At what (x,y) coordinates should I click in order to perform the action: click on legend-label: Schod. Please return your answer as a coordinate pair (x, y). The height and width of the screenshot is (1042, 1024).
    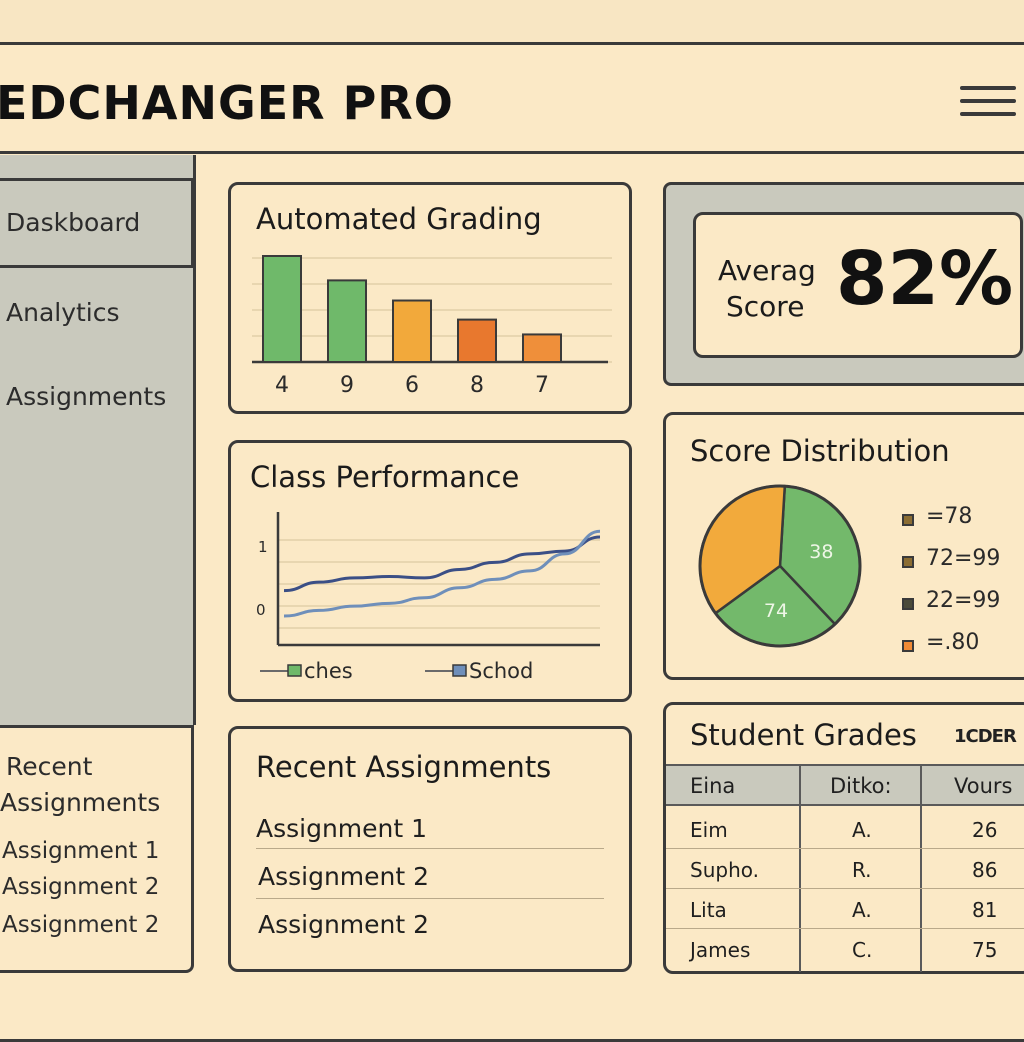
    Looking at the image, I should click on (501, 671).